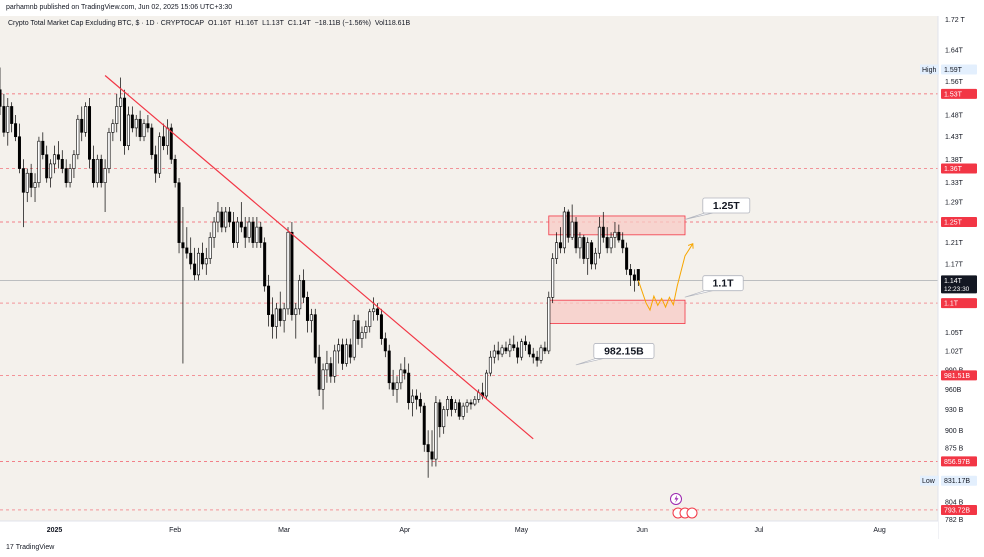 This screenshot has height=557, width=984. Describe the element at coordinates (30, 548) in the screenshot. I see `tradingview-logo: 17 TradingView` at that location.